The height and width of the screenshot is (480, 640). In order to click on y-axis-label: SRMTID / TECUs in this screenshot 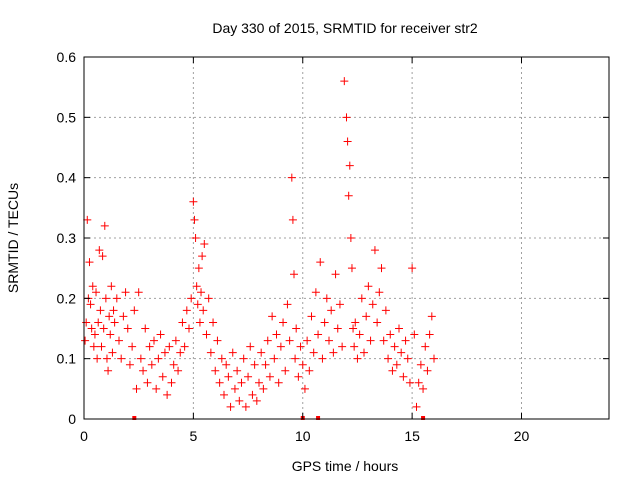, I will do `click(13, 238)`.